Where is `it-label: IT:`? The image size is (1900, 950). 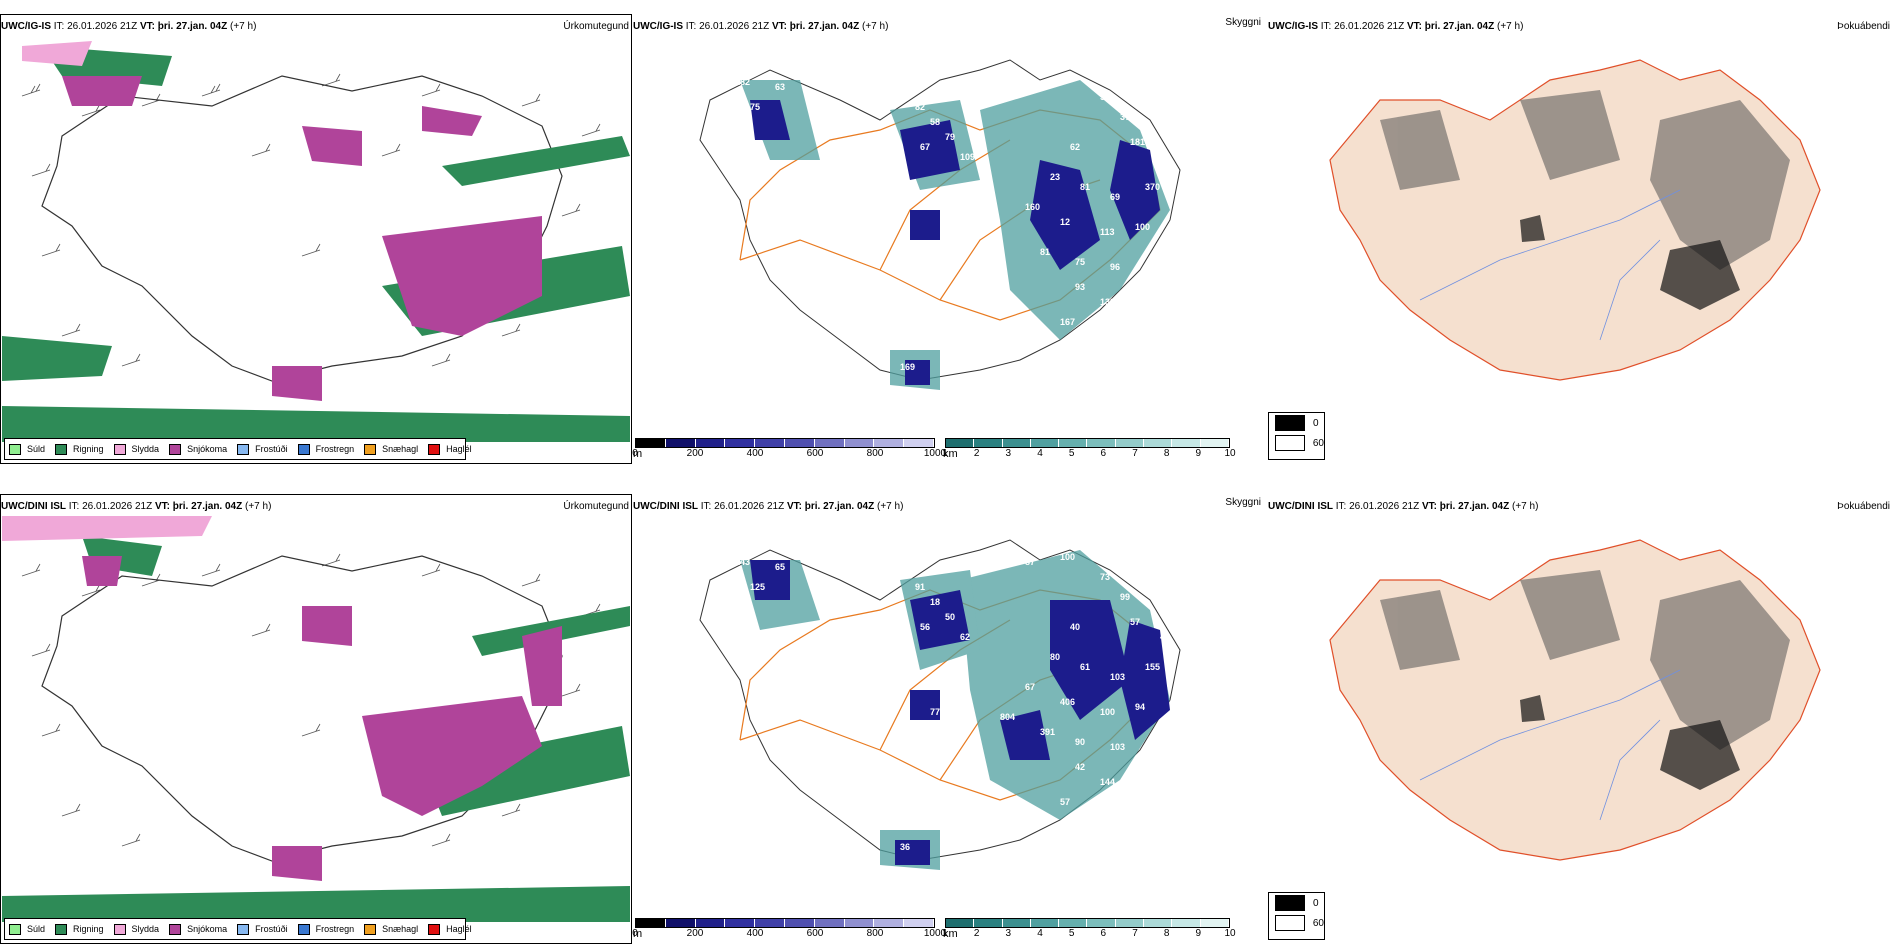
it-label: IT: is located at coordinates (706, 506).